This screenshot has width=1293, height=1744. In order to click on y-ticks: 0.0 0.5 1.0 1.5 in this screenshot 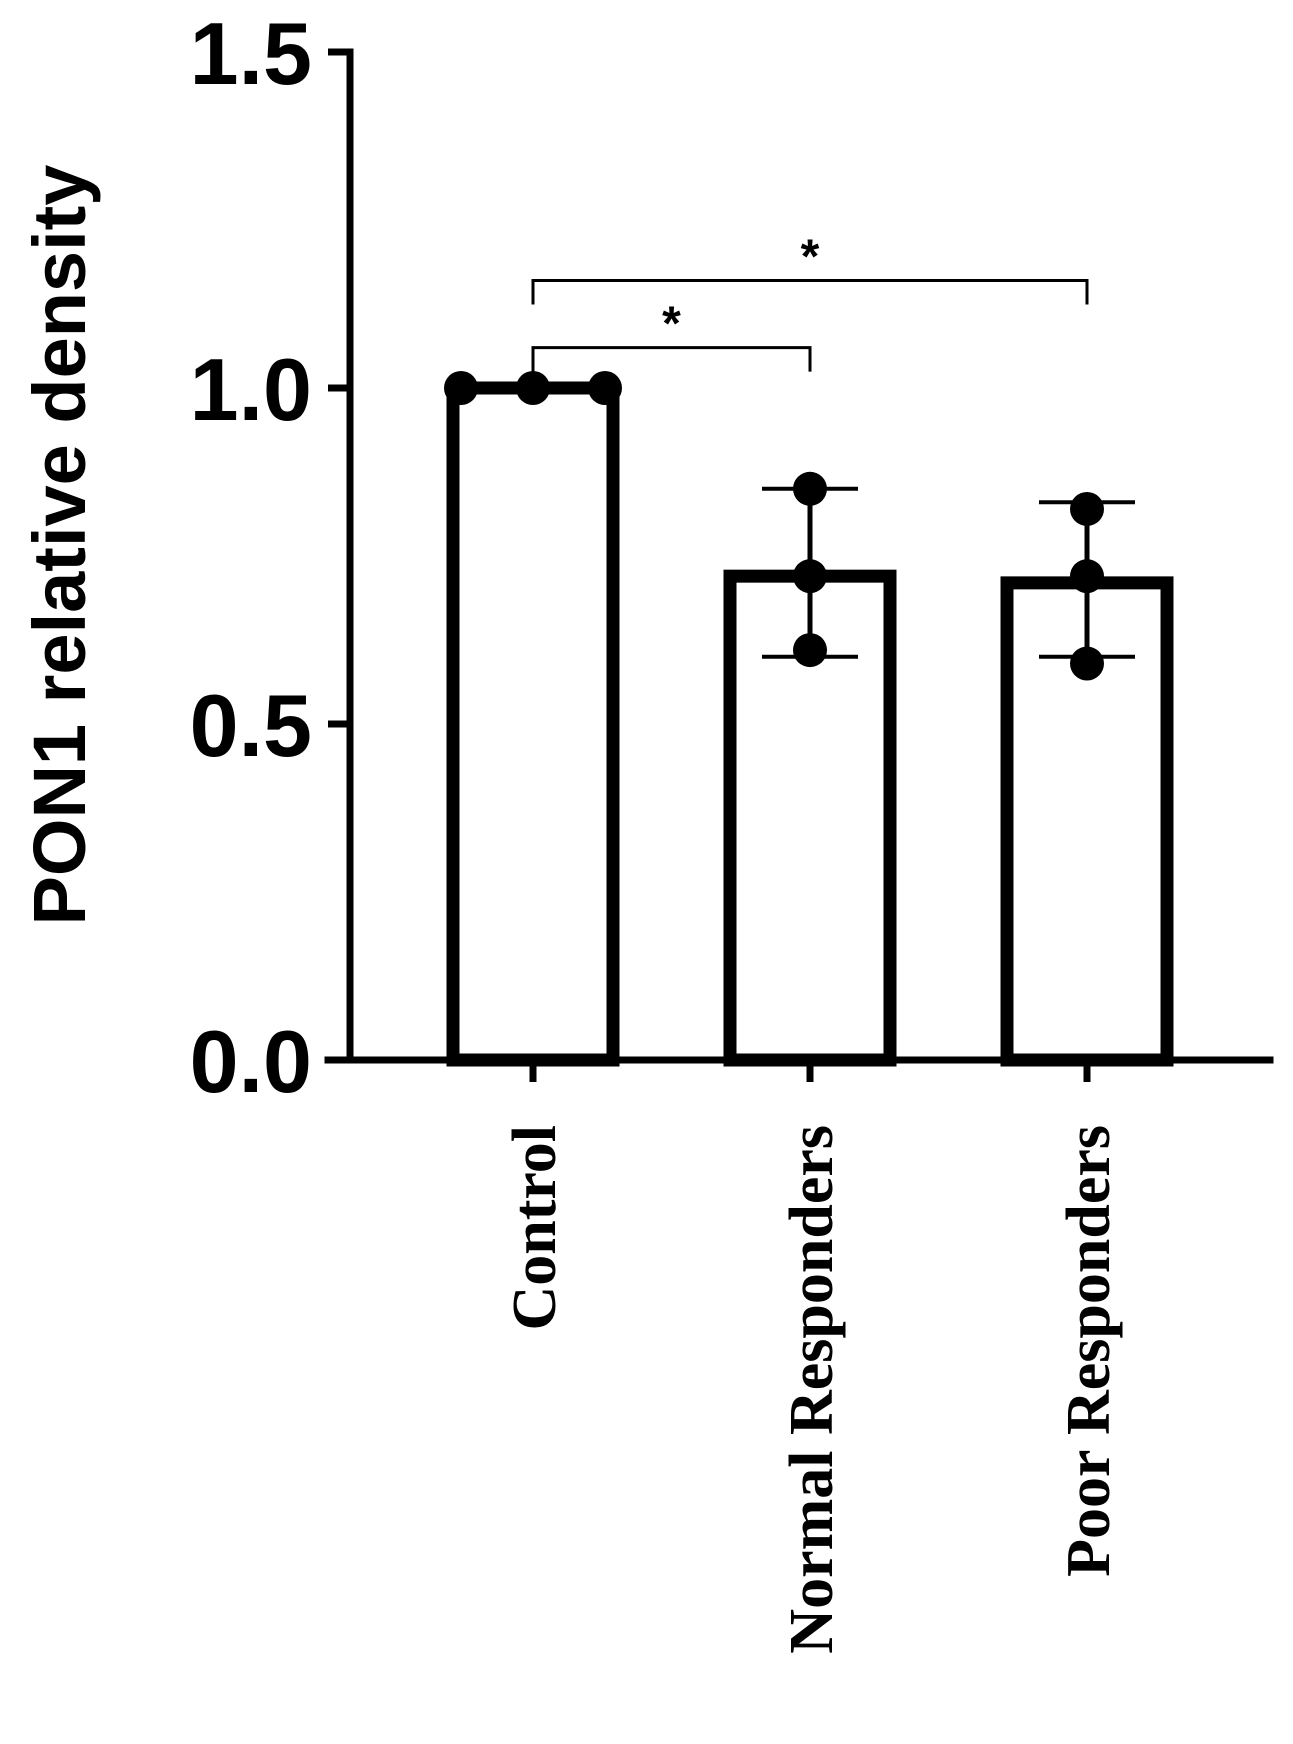, I will do `click(270, 557)`.